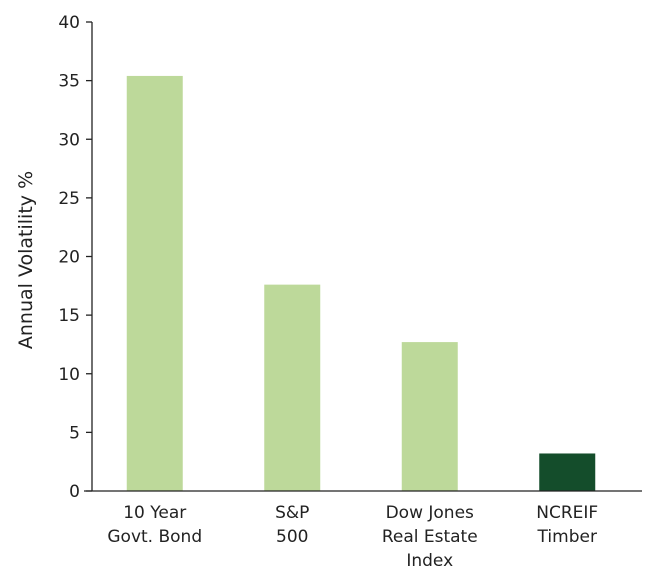 The height and width of the screenshot is (567, 651). Describe the element at coordinates (69, 199) in the screenshot. I see `y-tick-label: 25` at that location.